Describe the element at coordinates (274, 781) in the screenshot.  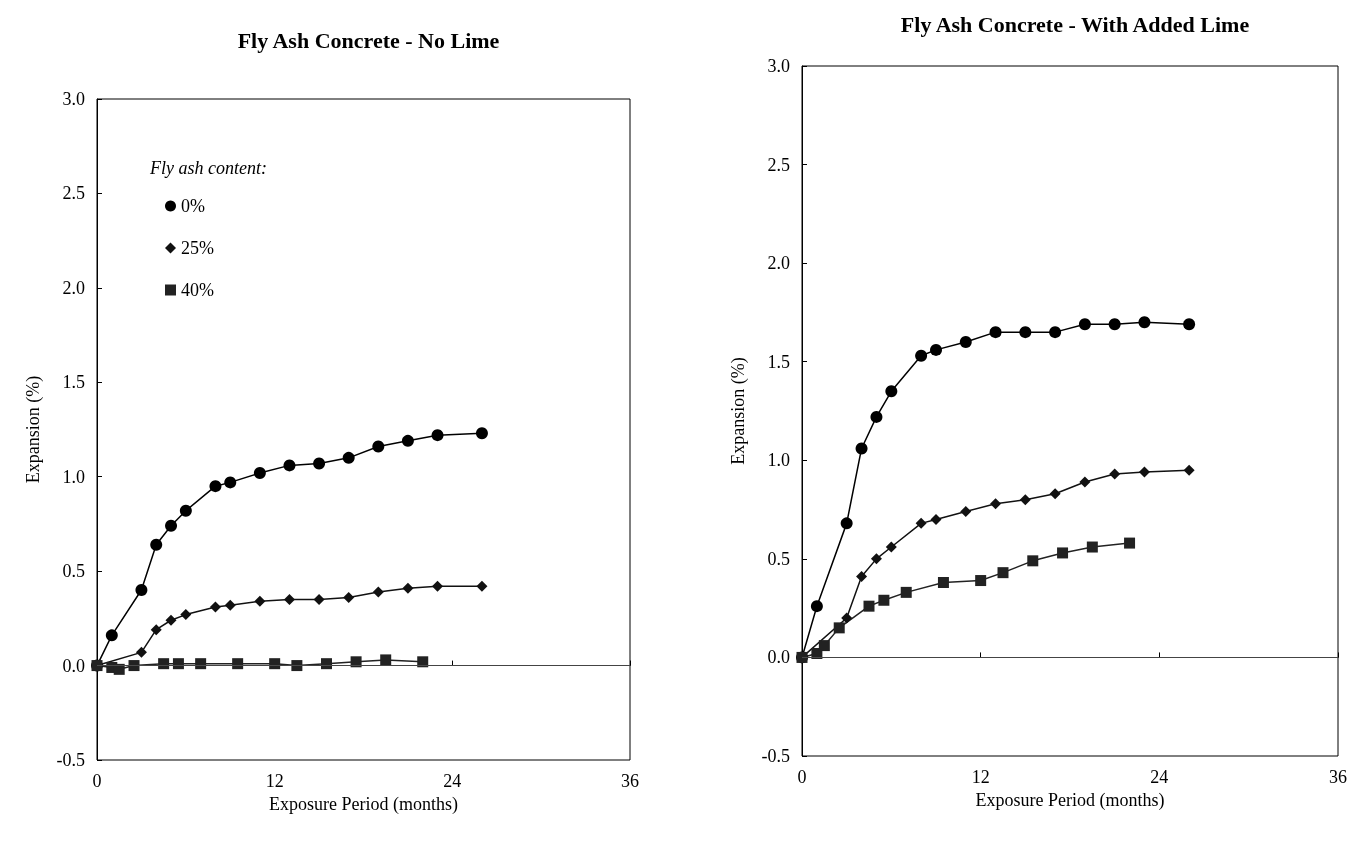
I see `x-tick-label: 12` at that location.